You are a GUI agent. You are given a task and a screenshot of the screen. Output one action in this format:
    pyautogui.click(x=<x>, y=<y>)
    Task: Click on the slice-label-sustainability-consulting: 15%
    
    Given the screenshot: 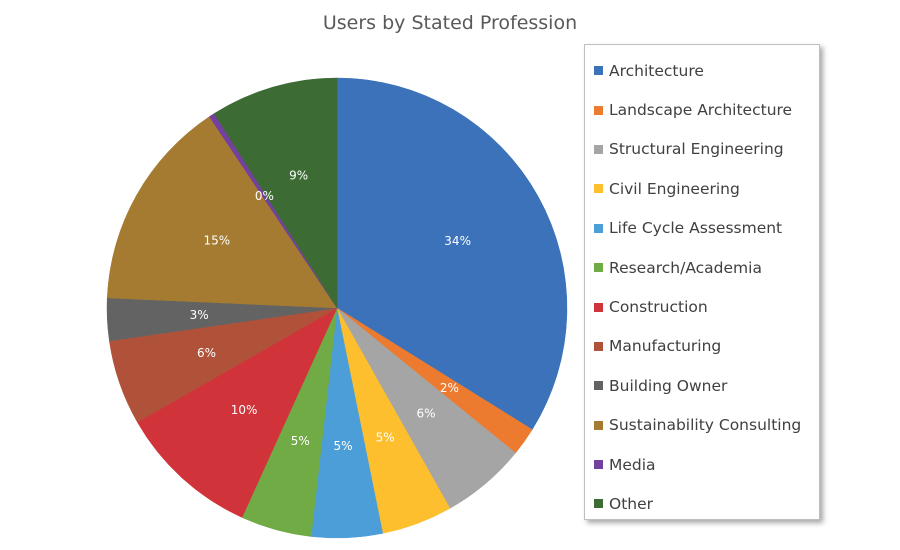 What is the action you would take?
    pyautogui.click(x=216, y=240)
    